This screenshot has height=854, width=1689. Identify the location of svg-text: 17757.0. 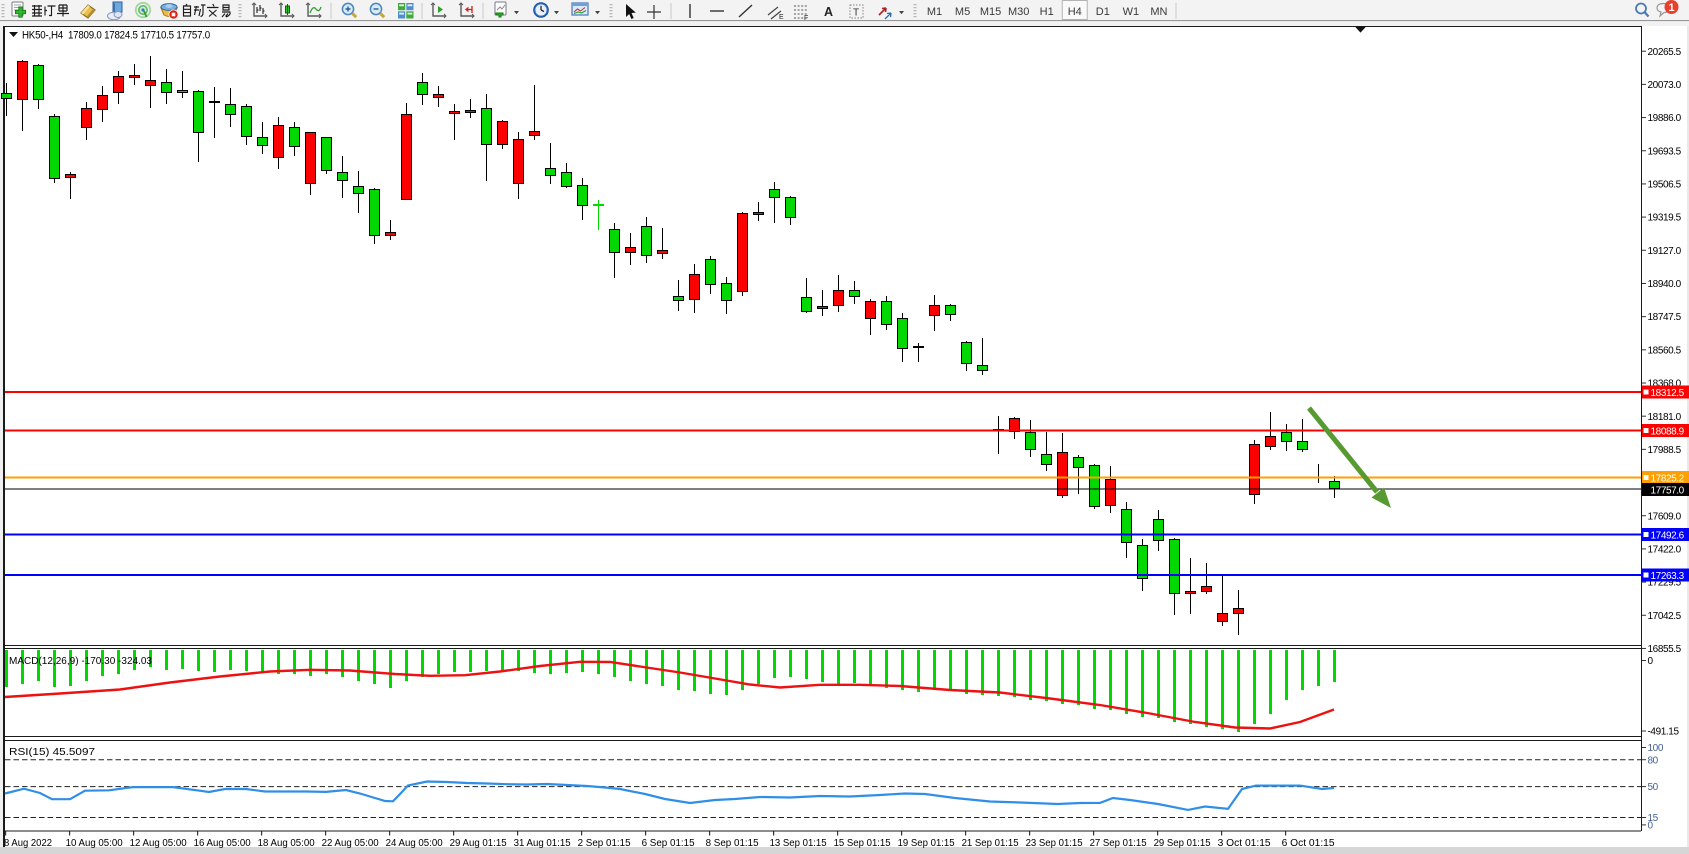
(1668, 490).